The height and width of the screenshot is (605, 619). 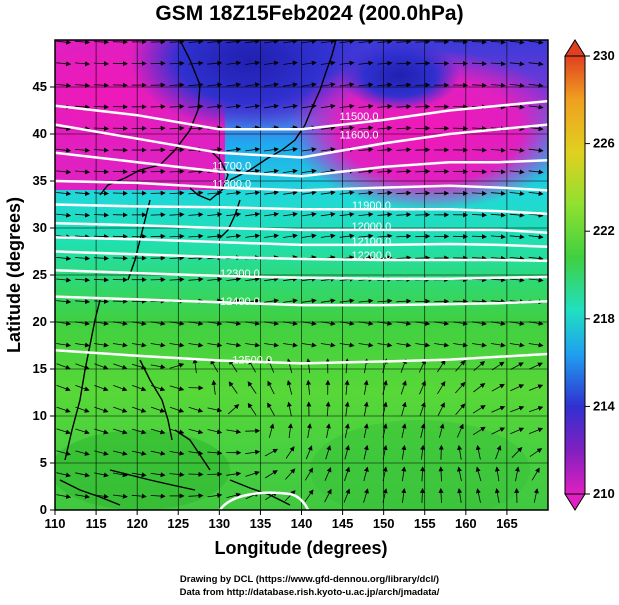 What do you see at coordinates (589, 275) in the screenshot?
I see `colorbar: 230 226 222 218 214 210` at bounding box center [589, 275].